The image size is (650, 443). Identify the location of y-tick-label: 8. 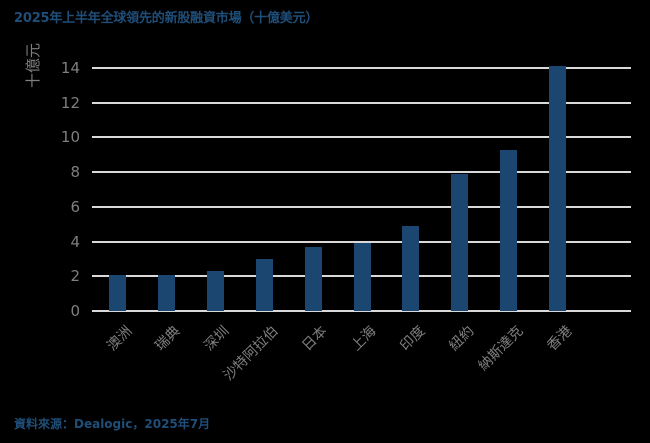
(75, 172).